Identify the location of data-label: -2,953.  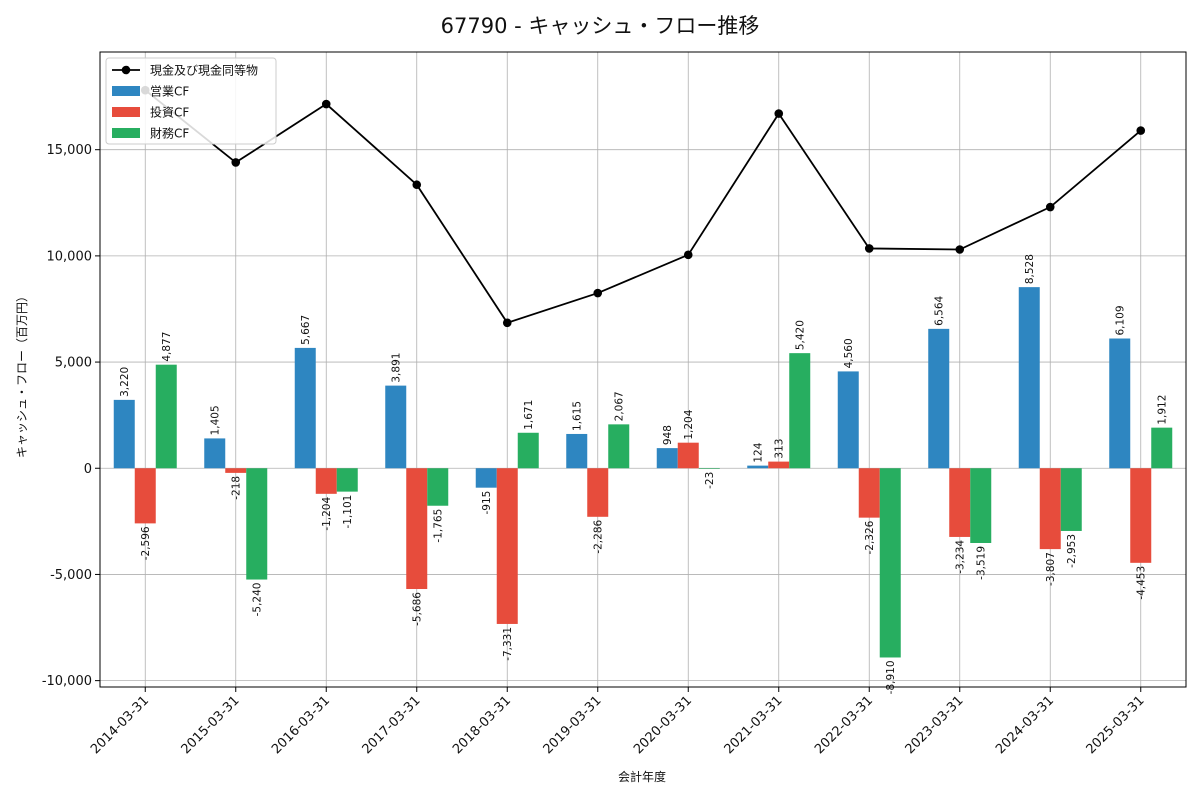
(1072, 551).